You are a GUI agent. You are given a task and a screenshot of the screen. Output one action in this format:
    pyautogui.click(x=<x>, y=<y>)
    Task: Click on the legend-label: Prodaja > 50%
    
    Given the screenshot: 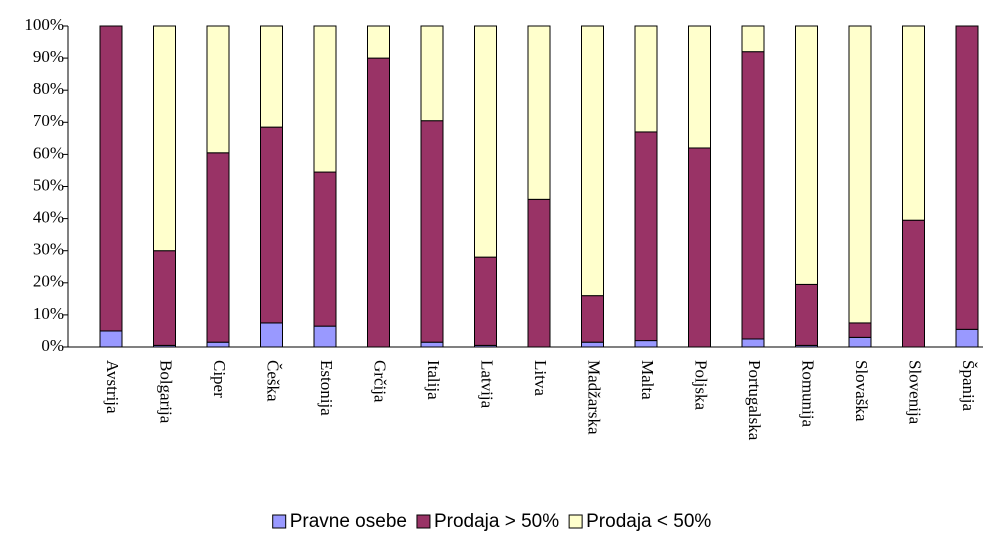 What is the action you would take?
    pyautogui.click(x=496, y=521)
    